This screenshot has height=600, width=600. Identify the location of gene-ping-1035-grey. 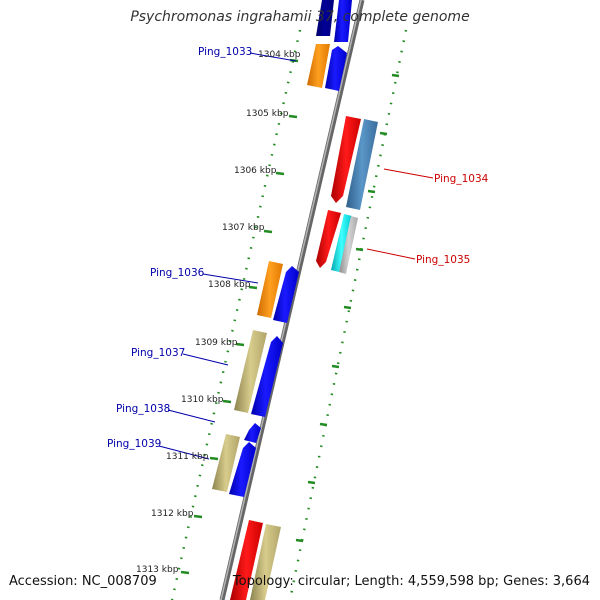
(348, 245).